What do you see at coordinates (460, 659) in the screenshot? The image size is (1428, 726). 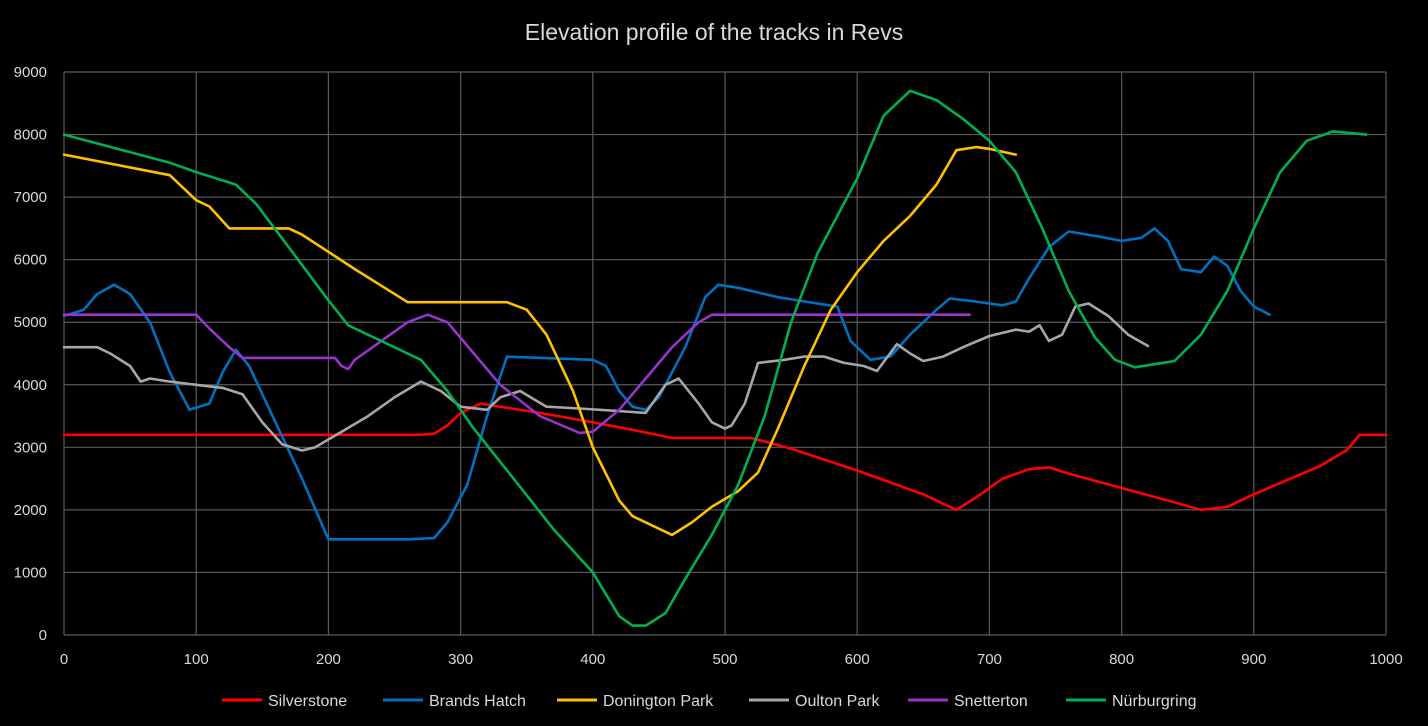 I see `x-tick-label: 300` at bounding box center [460, 659].